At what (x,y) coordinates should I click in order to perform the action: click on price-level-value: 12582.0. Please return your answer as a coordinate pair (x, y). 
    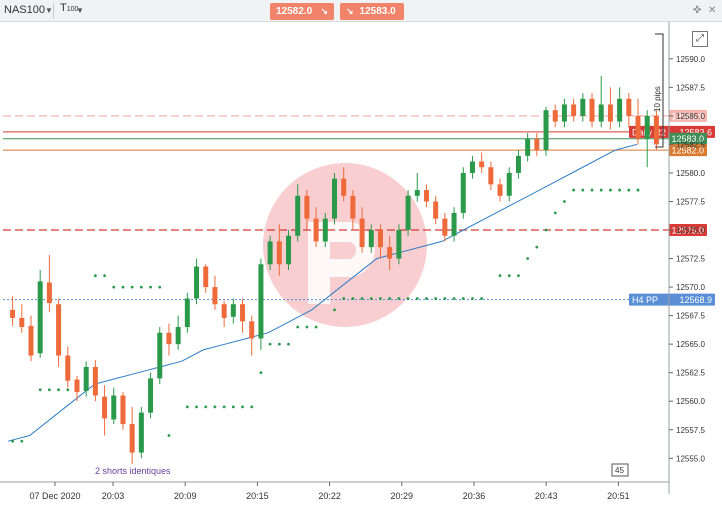
    Looking at the image, I should click on (687, 151).